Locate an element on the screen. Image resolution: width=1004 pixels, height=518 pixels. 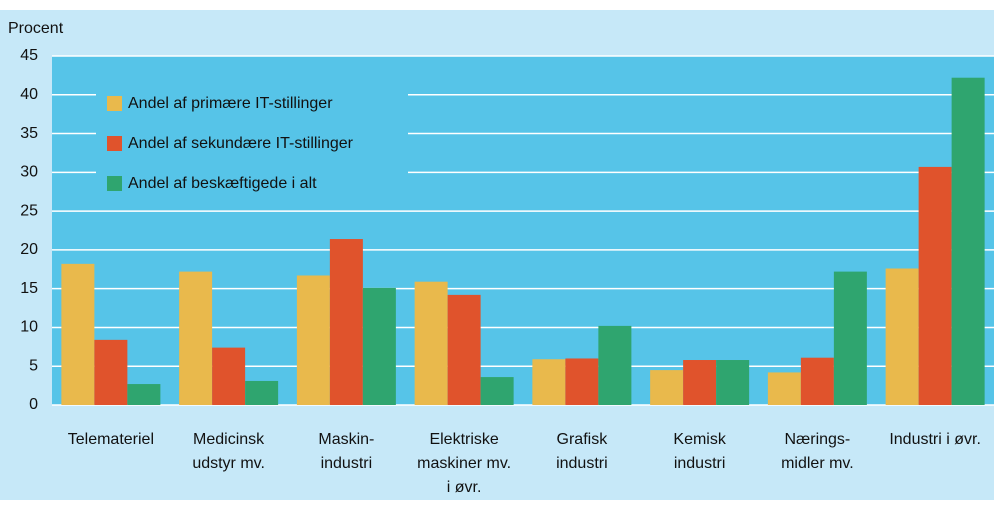
x-tick-label: Nærings- is located at coordinates (817, 439).